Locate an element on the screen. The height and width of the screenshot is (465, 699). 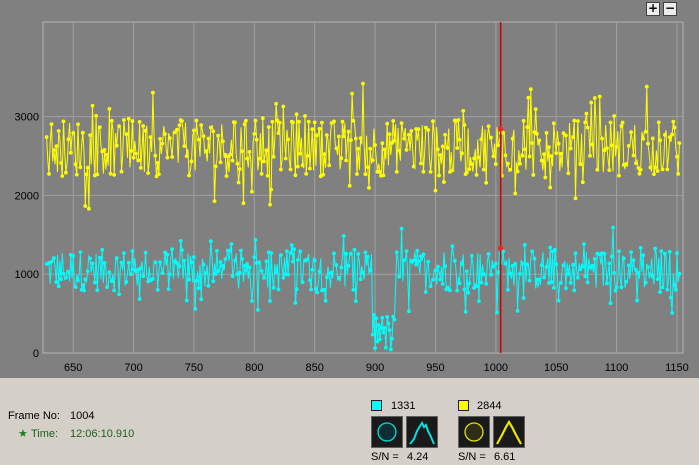
channel-2-spot-thumbnail is located at coordinates (474, 432).